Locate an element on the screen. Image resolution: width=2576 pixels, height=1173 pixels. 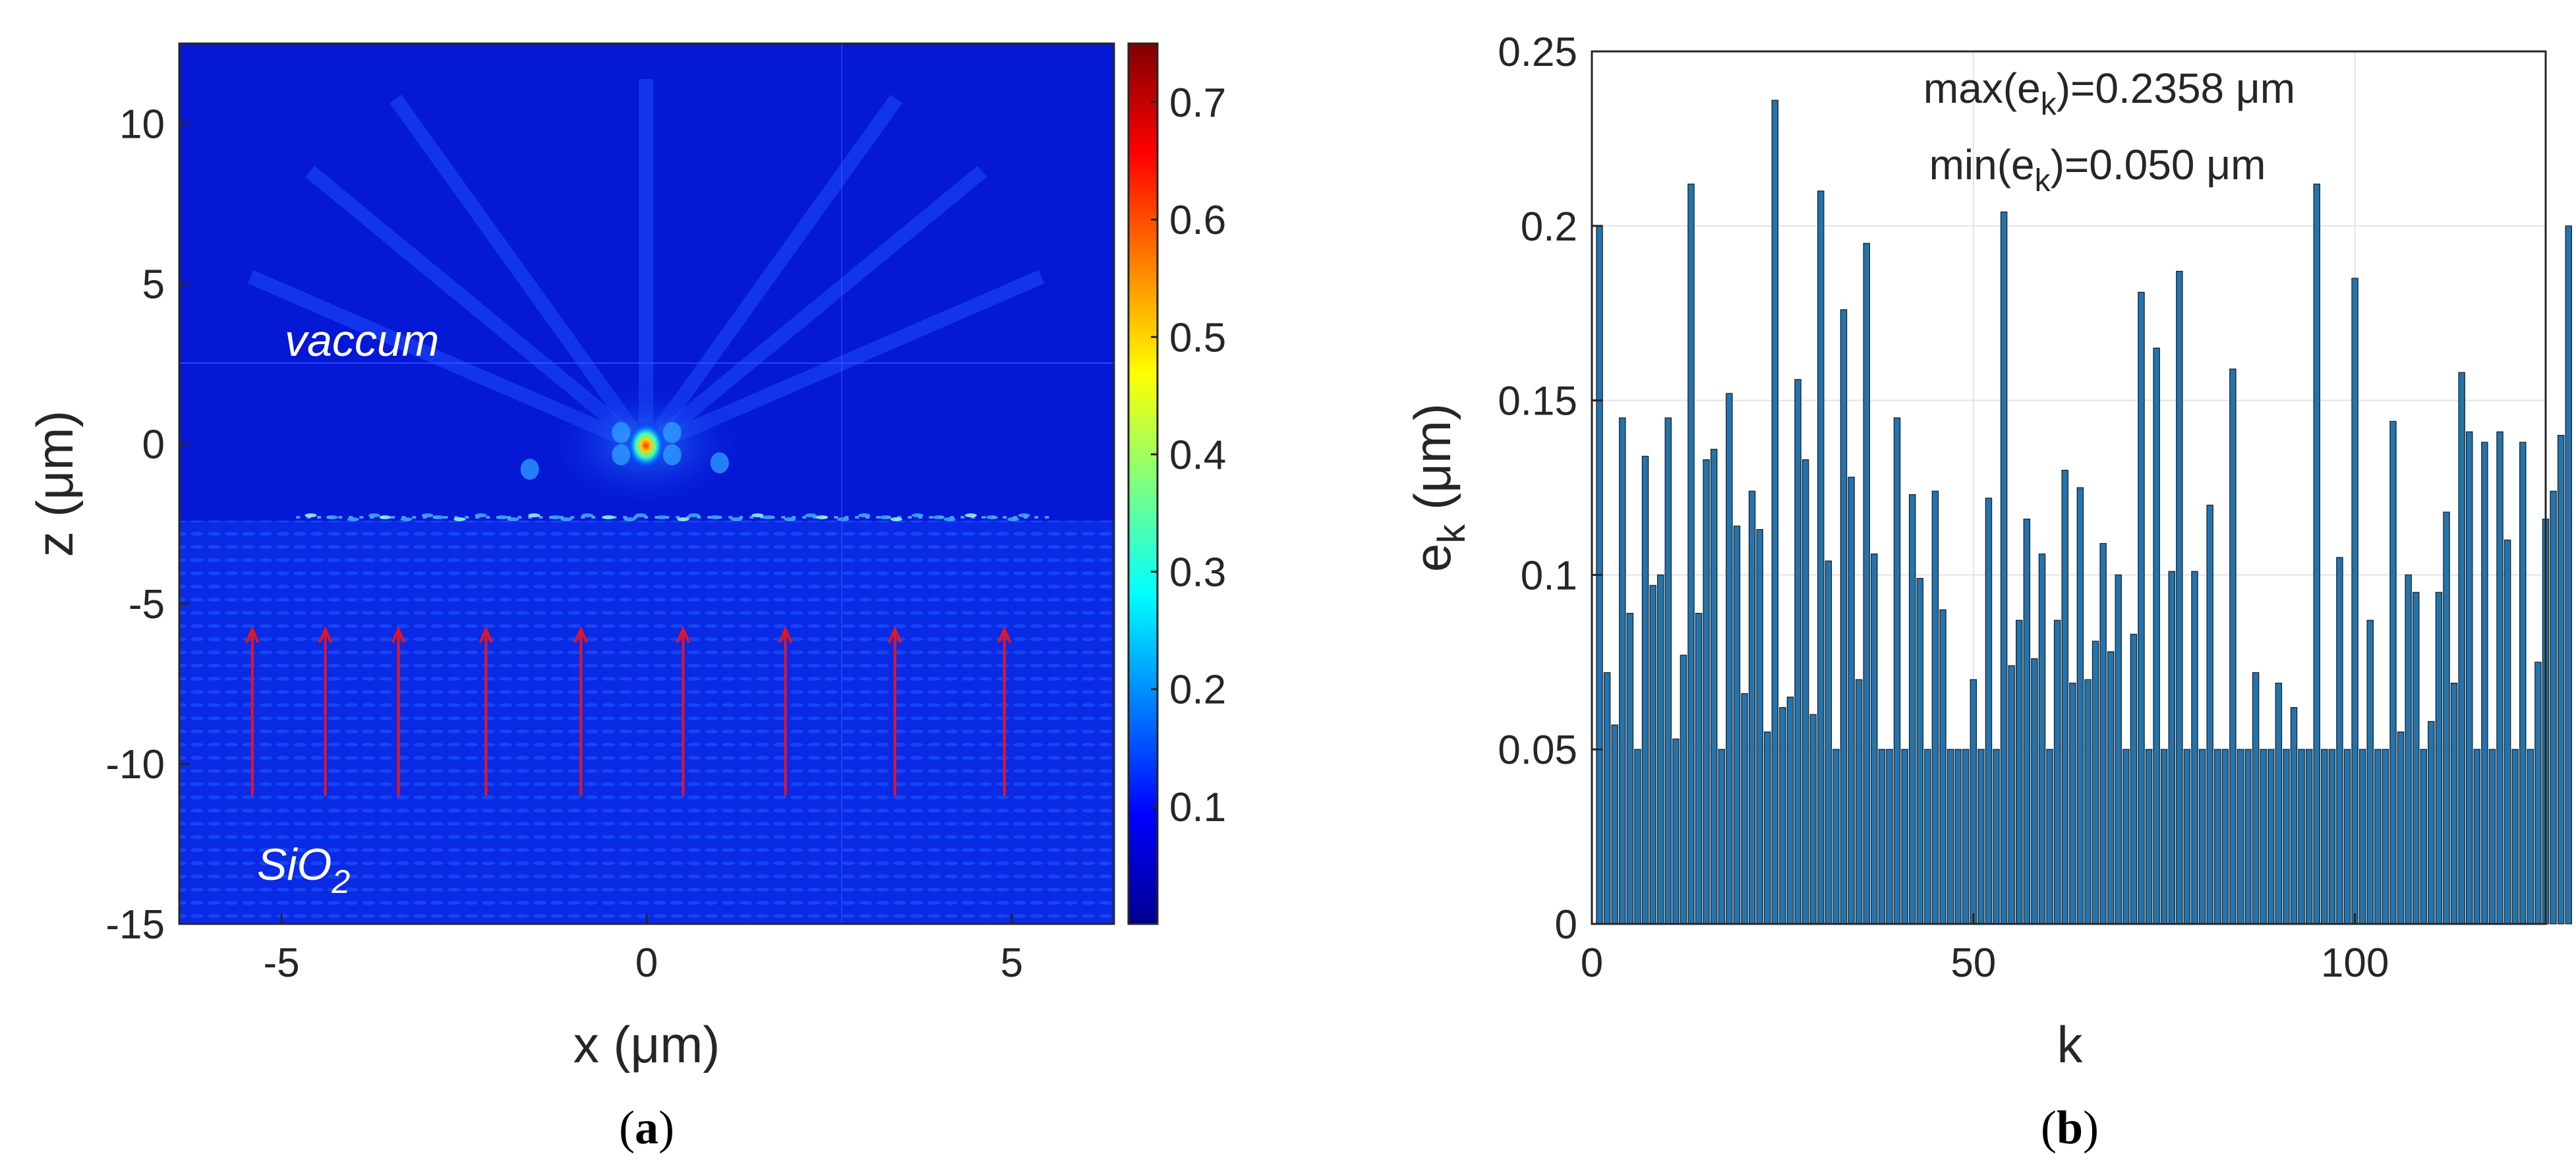
colorbar-tick-label: 0.6 is located at coordinates (1197, 220).